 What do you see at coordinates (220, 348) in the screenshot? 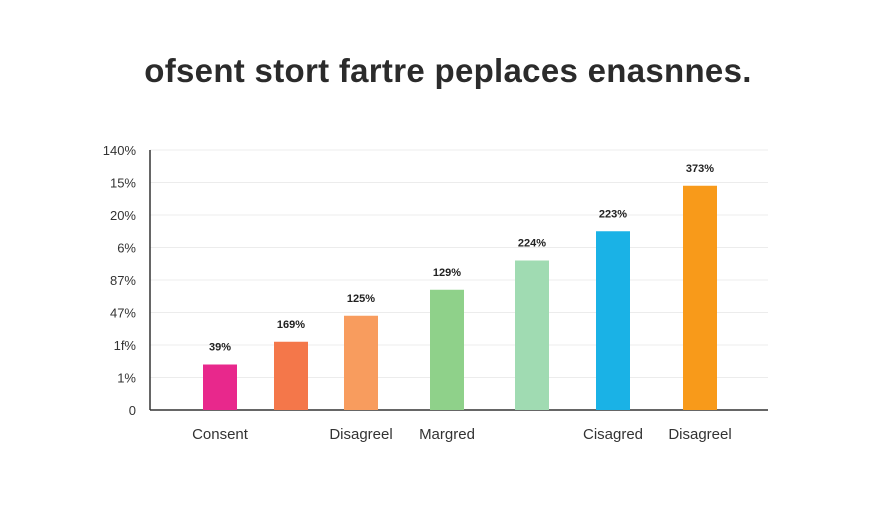
I see `data-label: 39%` at bounding box center [220, 348].